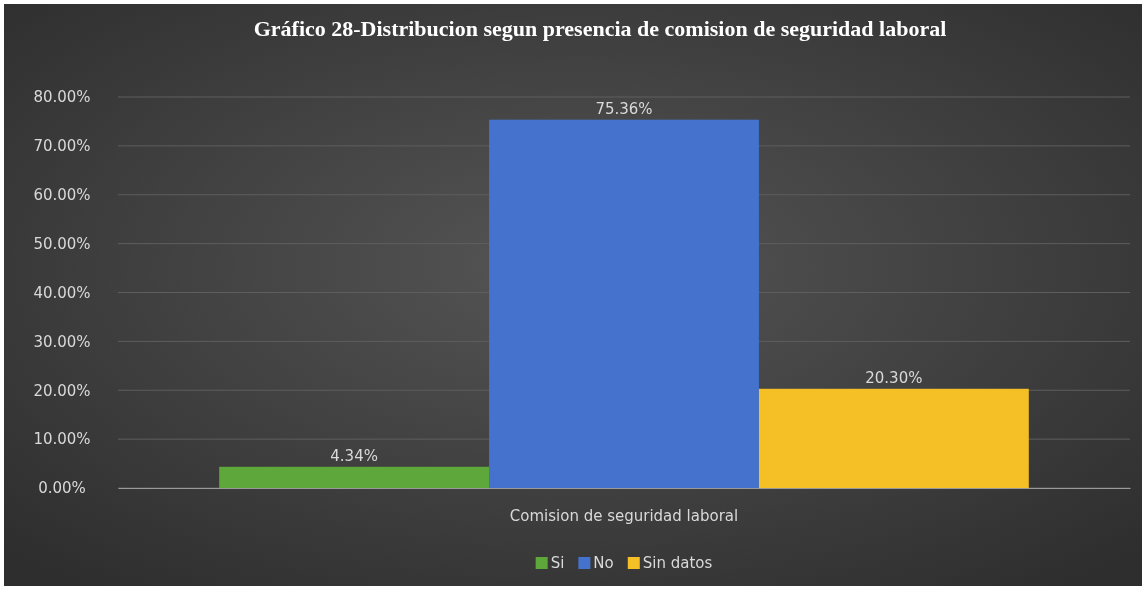 The image size is (1146, 590). Describe the element at coordinates (677, 563) in the screenshot. I see `legend-label: Sin datos` at that location.